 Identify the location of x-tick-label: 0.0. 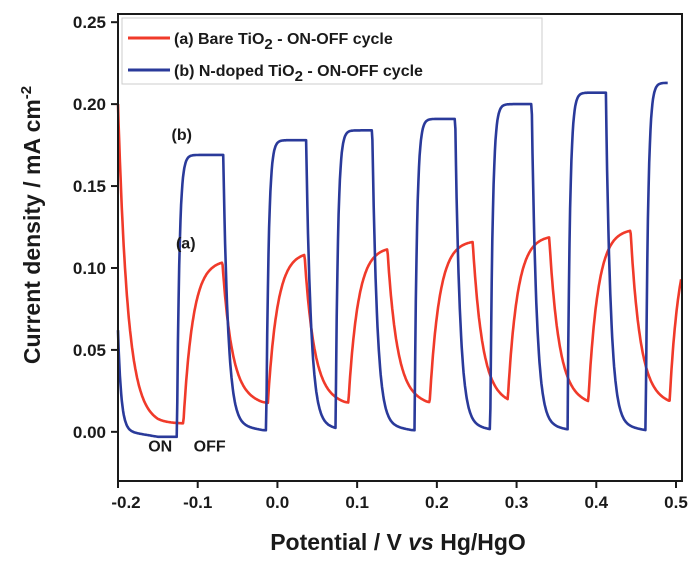
(278, 502).